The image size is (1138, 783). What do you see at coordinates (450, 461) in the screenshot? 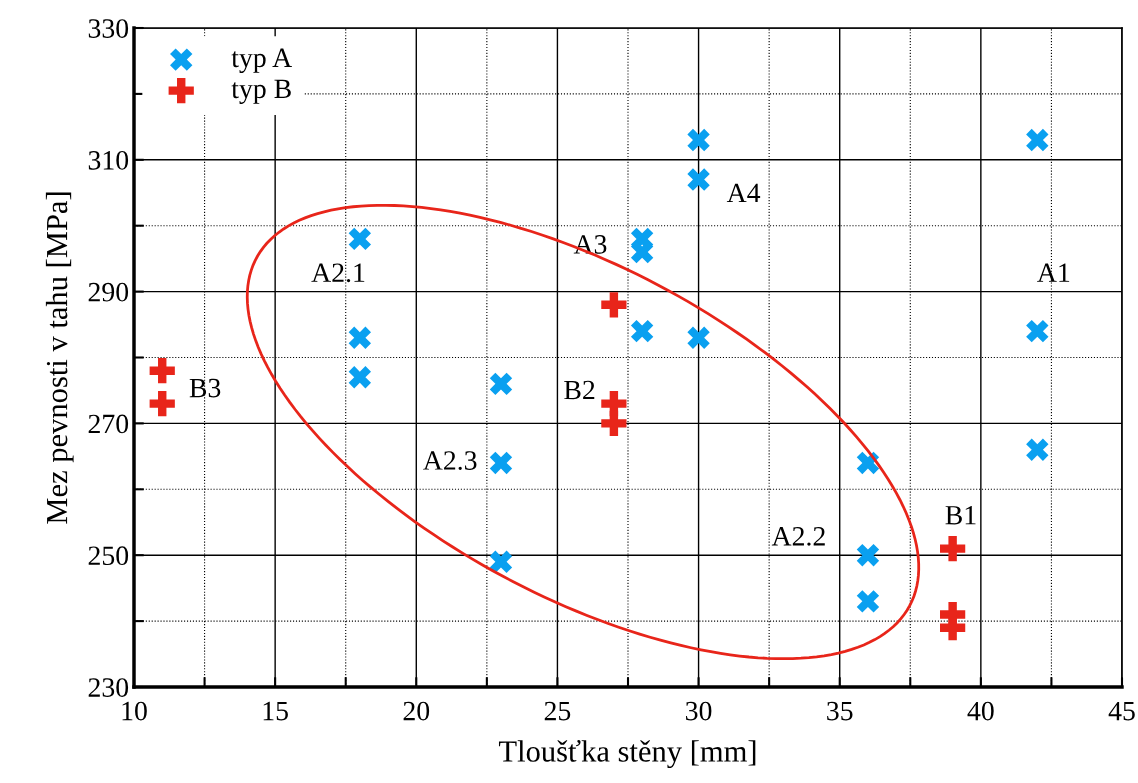
I see `annotation: A2.3` at bounding box center [450, 461].